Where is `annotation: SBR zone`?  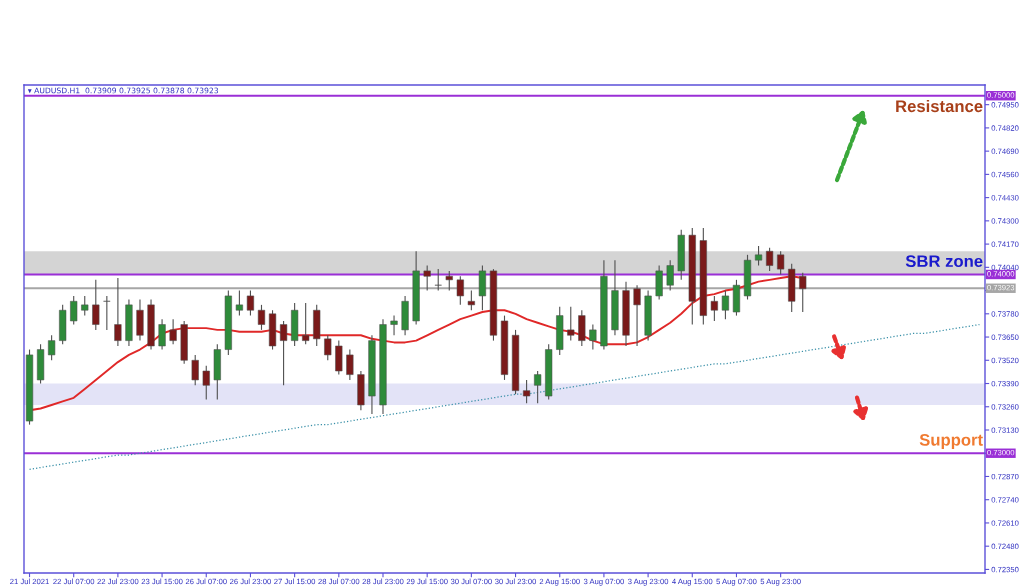
annotation: SBR zone is located at coordinates (944, 261).